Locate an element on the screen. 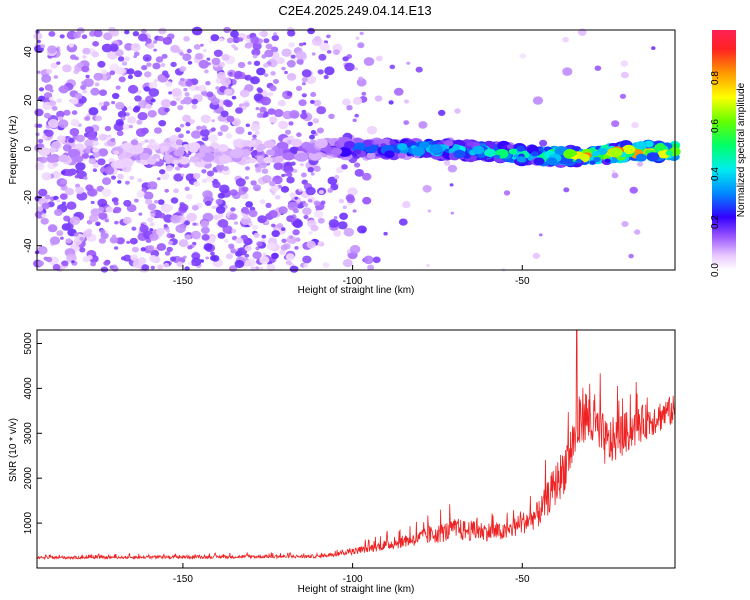 The height and width of the screenshot is (600, 750). colorbar-tick-label: 0.6 is located at coordinates (715, 126).